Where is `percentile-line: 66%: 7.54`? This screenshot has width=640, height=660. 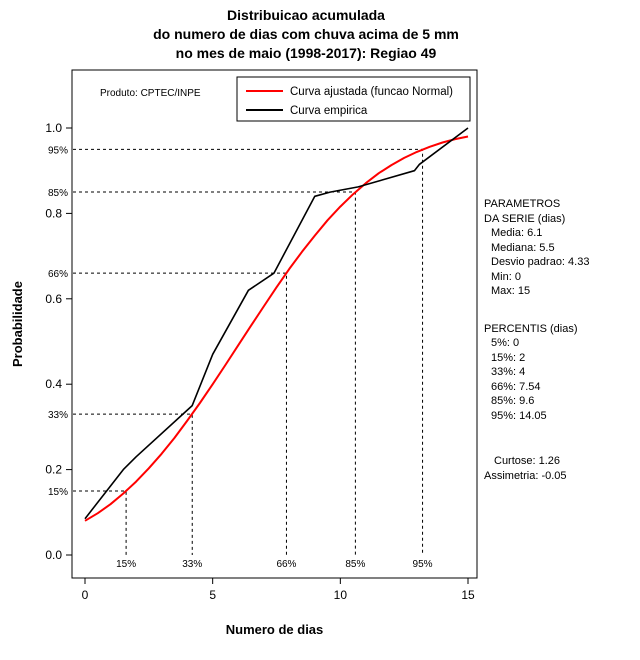
percentile-line: 66%: 7.54 is located at coordinates (516, 386).